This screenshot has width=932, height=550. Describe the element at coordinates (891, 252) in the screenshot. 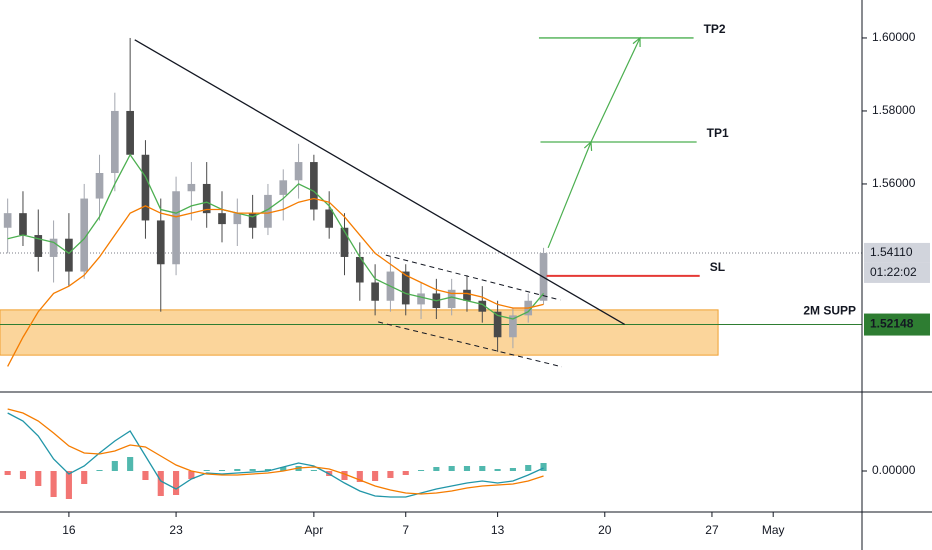

I see `last-price-label: 1.54110` at that location.